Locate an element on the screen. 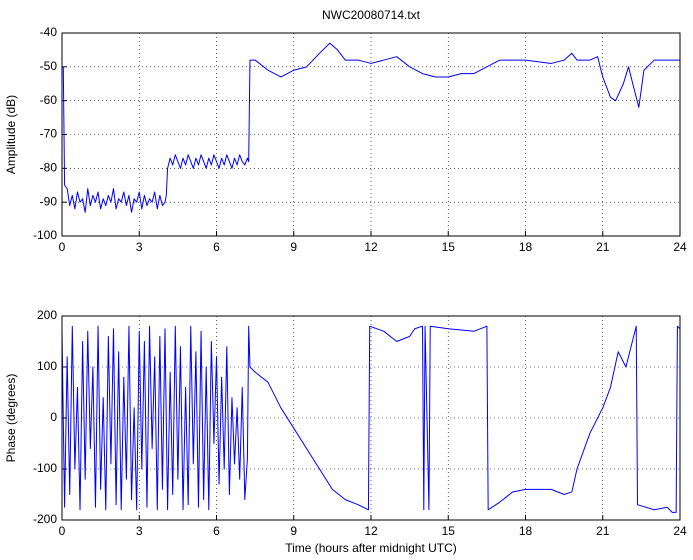 The image size is (693, 560). y-tick-label: -60 is located at coordinates (49, 100).